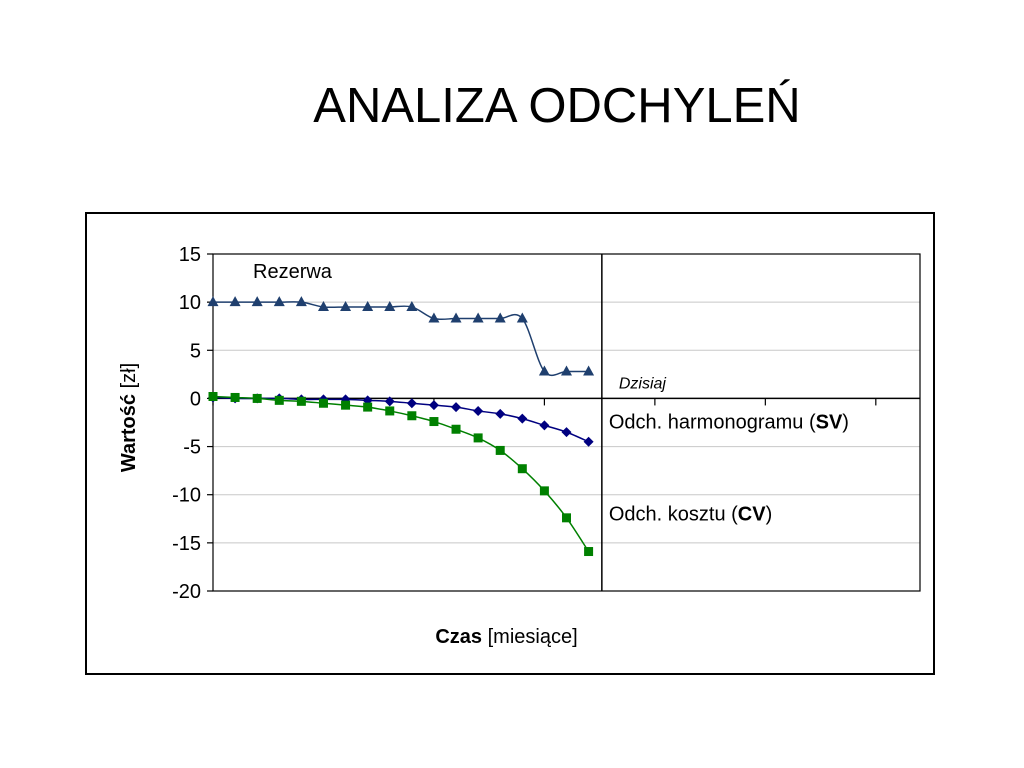 This screenshot has height=768, width=1024. Describe the element at coordinates (129, 433) in the screenshot. I see `y-axis-label-bold: Wartość` at that location.